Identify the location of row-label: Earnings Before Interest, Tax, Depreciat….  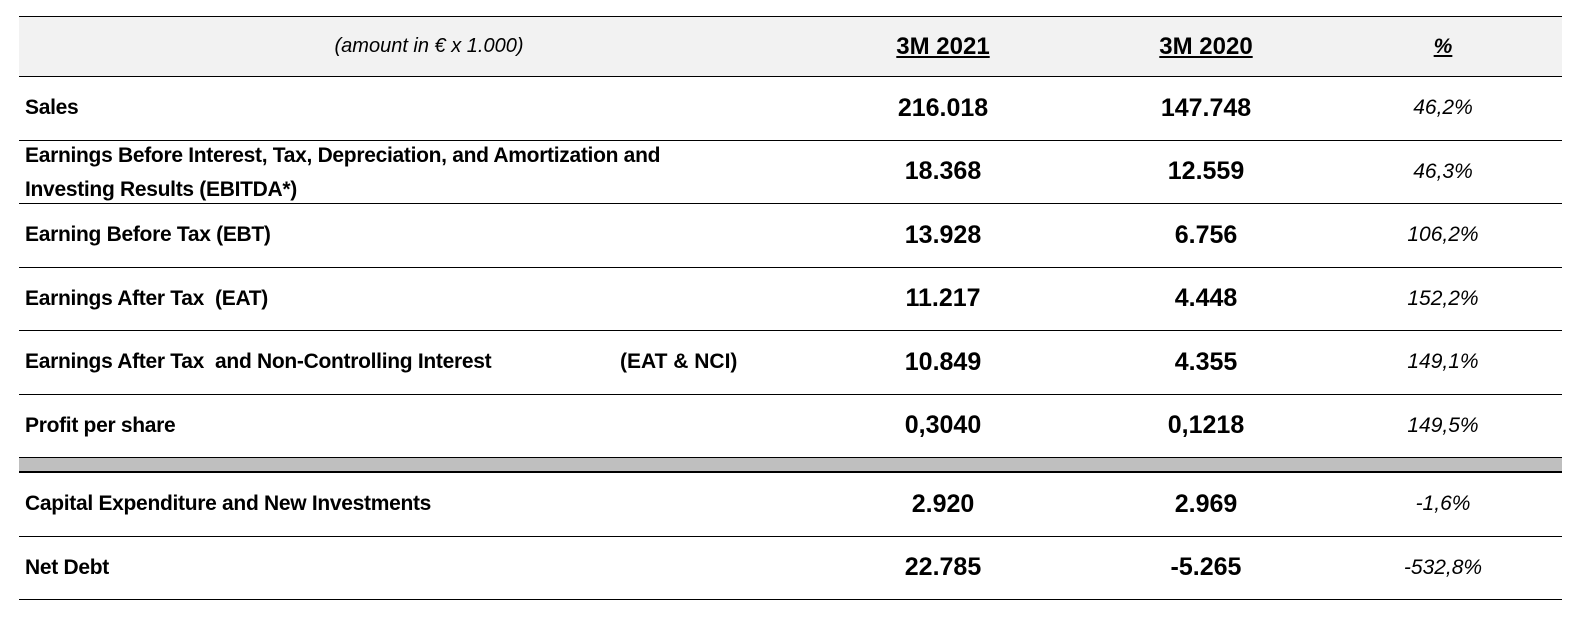
(342, 173).